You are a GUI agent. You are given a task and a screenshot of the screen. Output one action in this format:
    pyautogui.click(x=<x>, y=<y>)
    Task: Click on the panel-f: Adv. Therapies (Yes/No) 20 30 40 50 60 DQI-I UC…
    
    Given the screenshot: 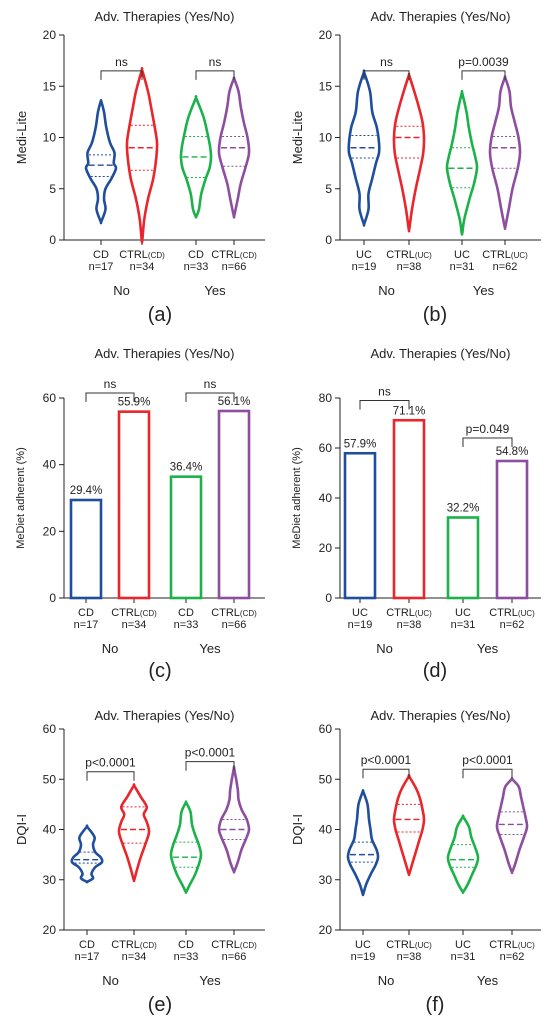 What is the action you would take?
    pyautogui.click(x=415, y=862)
    